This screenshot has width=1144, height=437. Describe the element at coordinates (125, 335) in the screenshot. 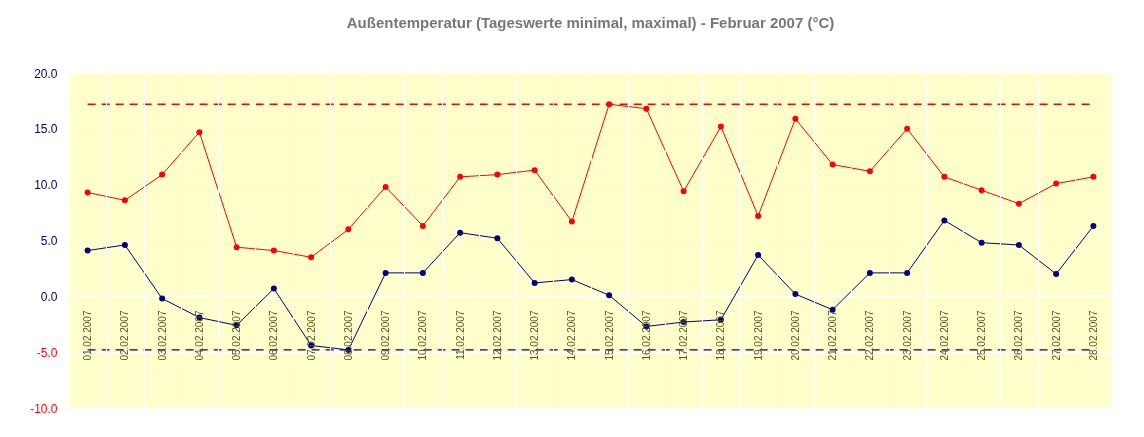

I see `x-tick-label: 02.02.2007` at that location.